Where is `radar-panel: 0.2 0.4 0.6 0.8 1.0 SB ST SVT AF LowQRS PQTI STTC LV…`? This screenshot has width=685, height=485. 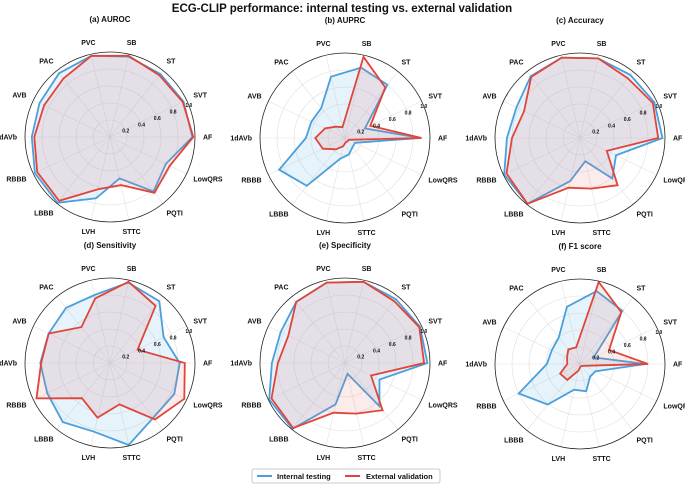 radar-panel: 0.2 0.4 0.6 0.8 1.0 SB ST SVT AF LowQRS PQTI STTC LV… is located at coordinates (575, 126).